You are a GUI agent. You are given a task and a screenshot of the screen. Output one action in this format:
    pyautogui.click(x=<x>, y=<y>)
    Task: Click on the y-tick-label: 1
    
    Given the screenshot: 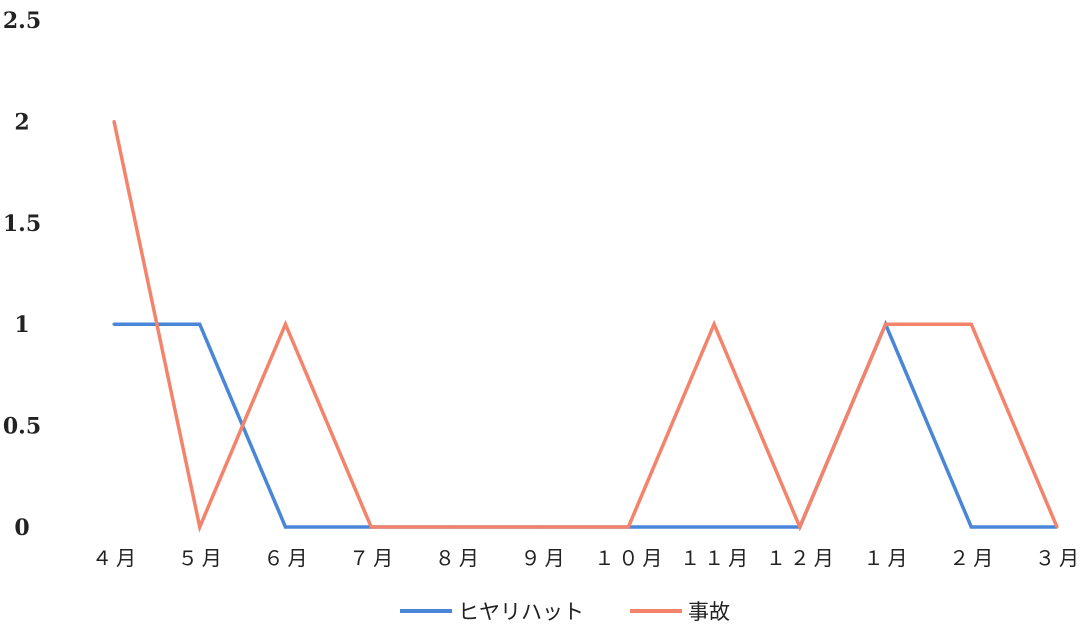 What is the action you would take?
    pyautogui.click(x=21, y=325)
    